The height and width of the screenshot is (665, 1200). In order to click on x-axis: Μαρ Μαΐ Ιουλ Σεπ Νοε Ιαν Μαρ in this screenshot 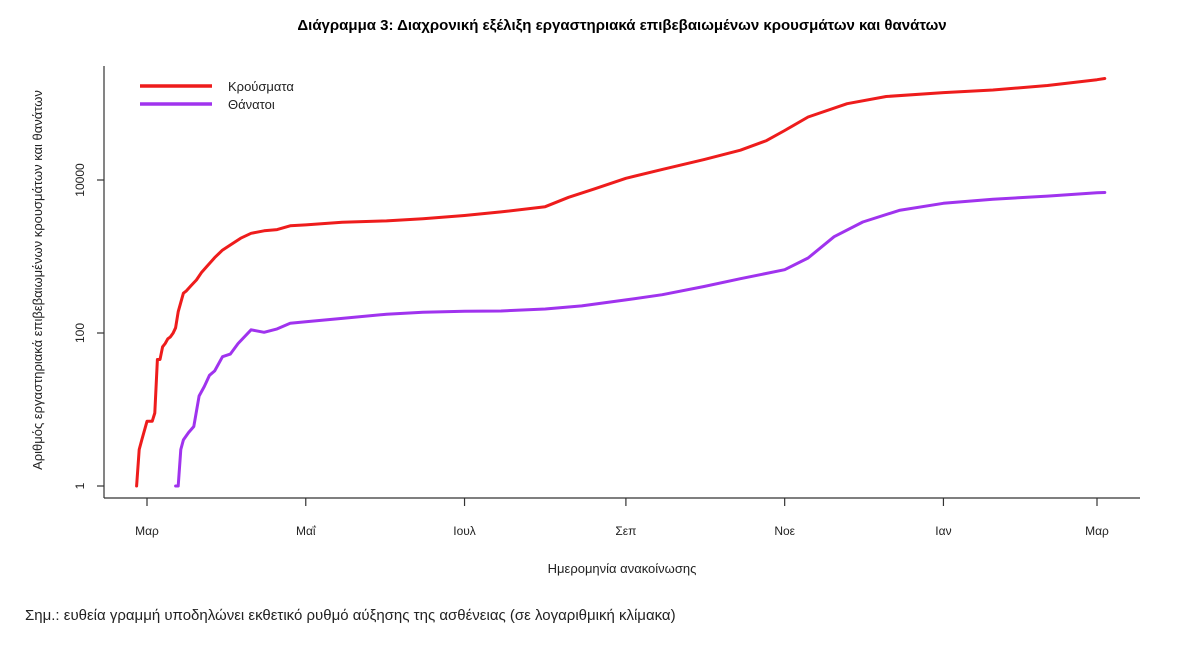, I will do `click(622, 517)`.